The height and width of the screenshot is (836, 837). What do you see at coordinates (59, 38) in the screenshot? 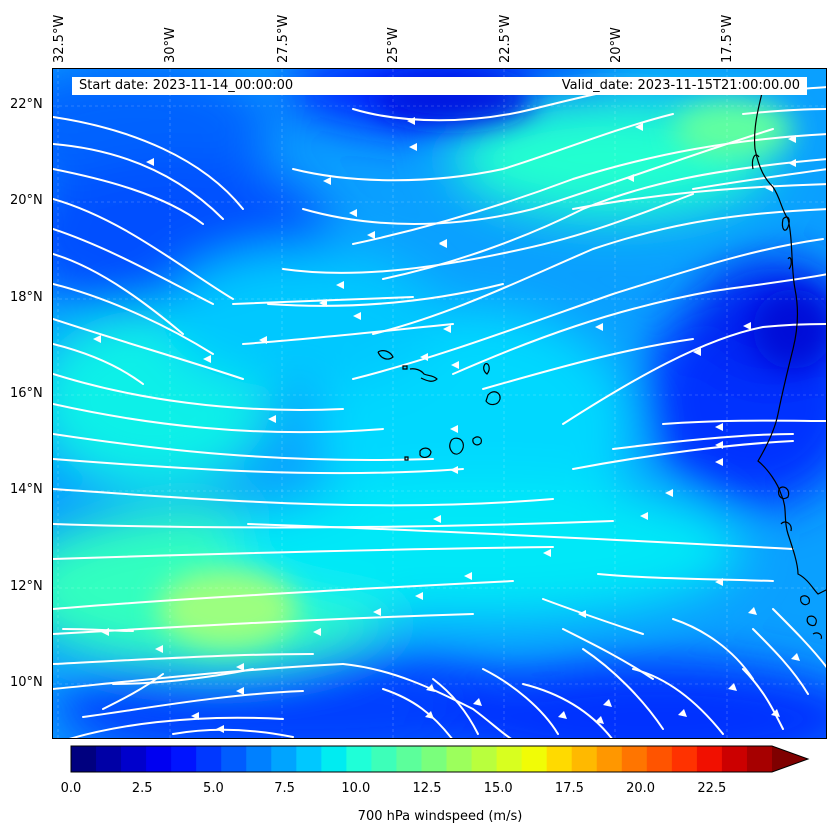
I see `lon-label-32-5w: 32.5°W` at bounding box center [59, 38].